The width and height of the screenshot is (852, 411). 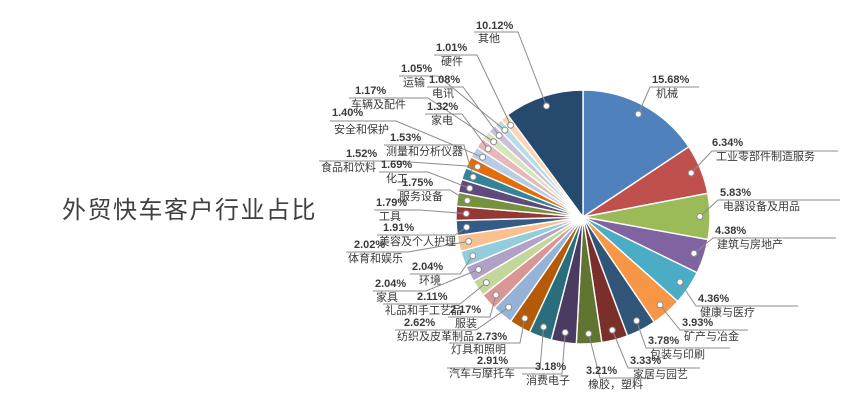 What do you see at coordinates (443, 107) in the screenshot?
I see `slice-percent-label: 1.32%` at bounding box center [443, 107].